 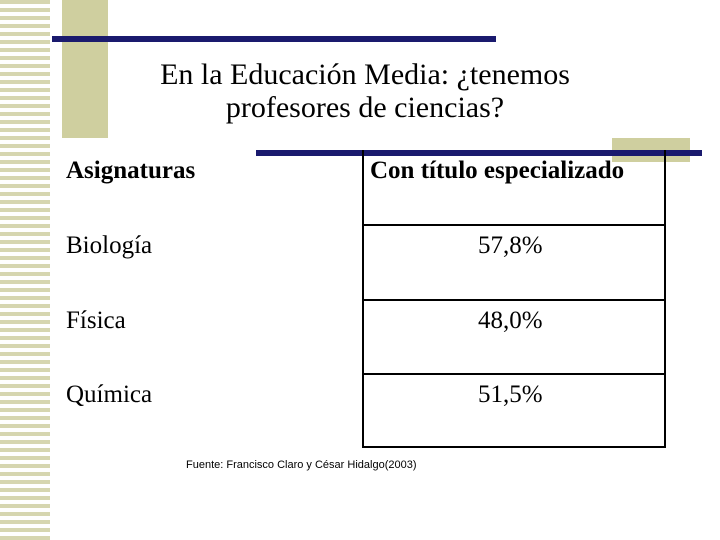 I want to click on table-cell-value: 51,5%, so click(x=510, y=394).